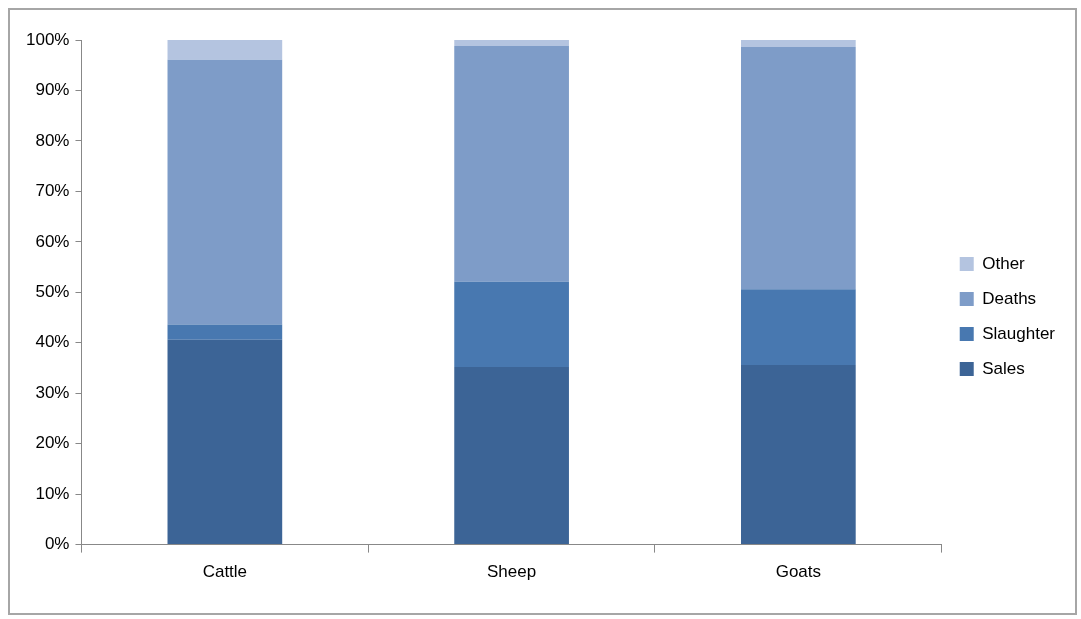  What do you see at coordinates (52, 392) in the screenshot?
I see `y-tick-label: 30%` at bounding box center [52, 392].